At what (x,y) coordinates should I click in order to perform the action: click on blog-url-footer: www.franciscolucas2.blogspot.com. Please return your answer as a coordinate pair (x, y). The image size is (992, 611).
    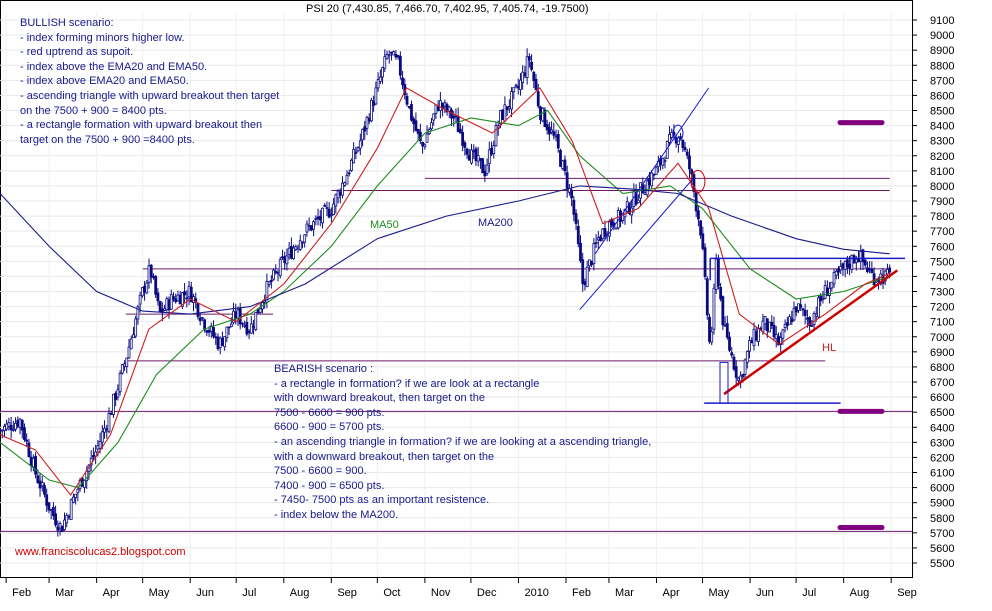
    Looking at the image, I should click on (100, 552).